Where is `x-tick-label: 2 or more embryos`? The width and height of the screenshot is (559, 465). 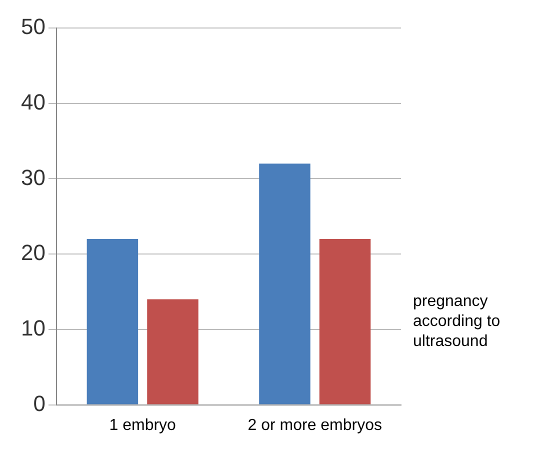
x-tick-label: 2 or more embryos is located at coordinates (315, 425).